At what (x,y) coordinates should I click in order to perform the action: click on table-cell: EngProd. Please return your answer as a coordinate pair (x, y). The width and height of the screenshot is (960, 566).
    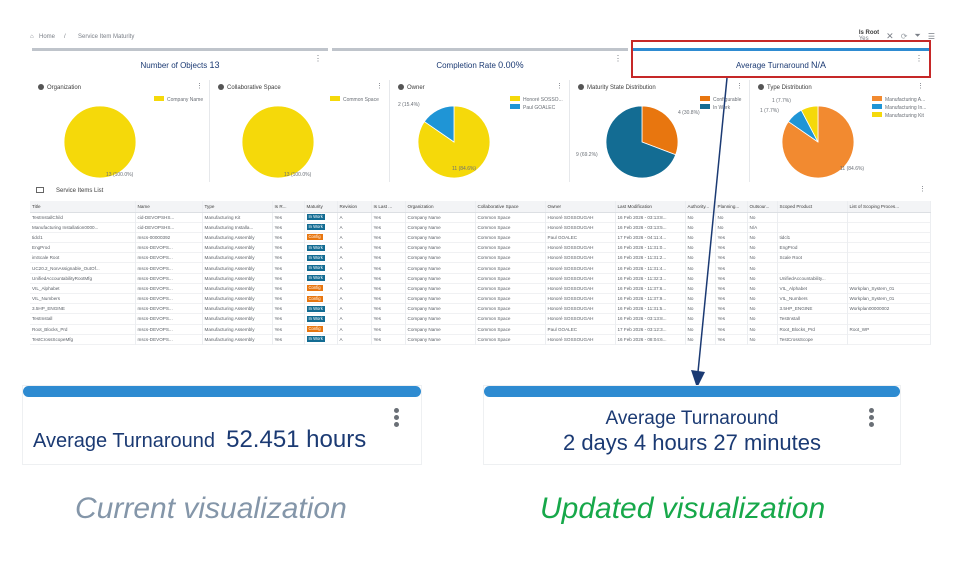
    Looking at the image, I should click on (83, 247).